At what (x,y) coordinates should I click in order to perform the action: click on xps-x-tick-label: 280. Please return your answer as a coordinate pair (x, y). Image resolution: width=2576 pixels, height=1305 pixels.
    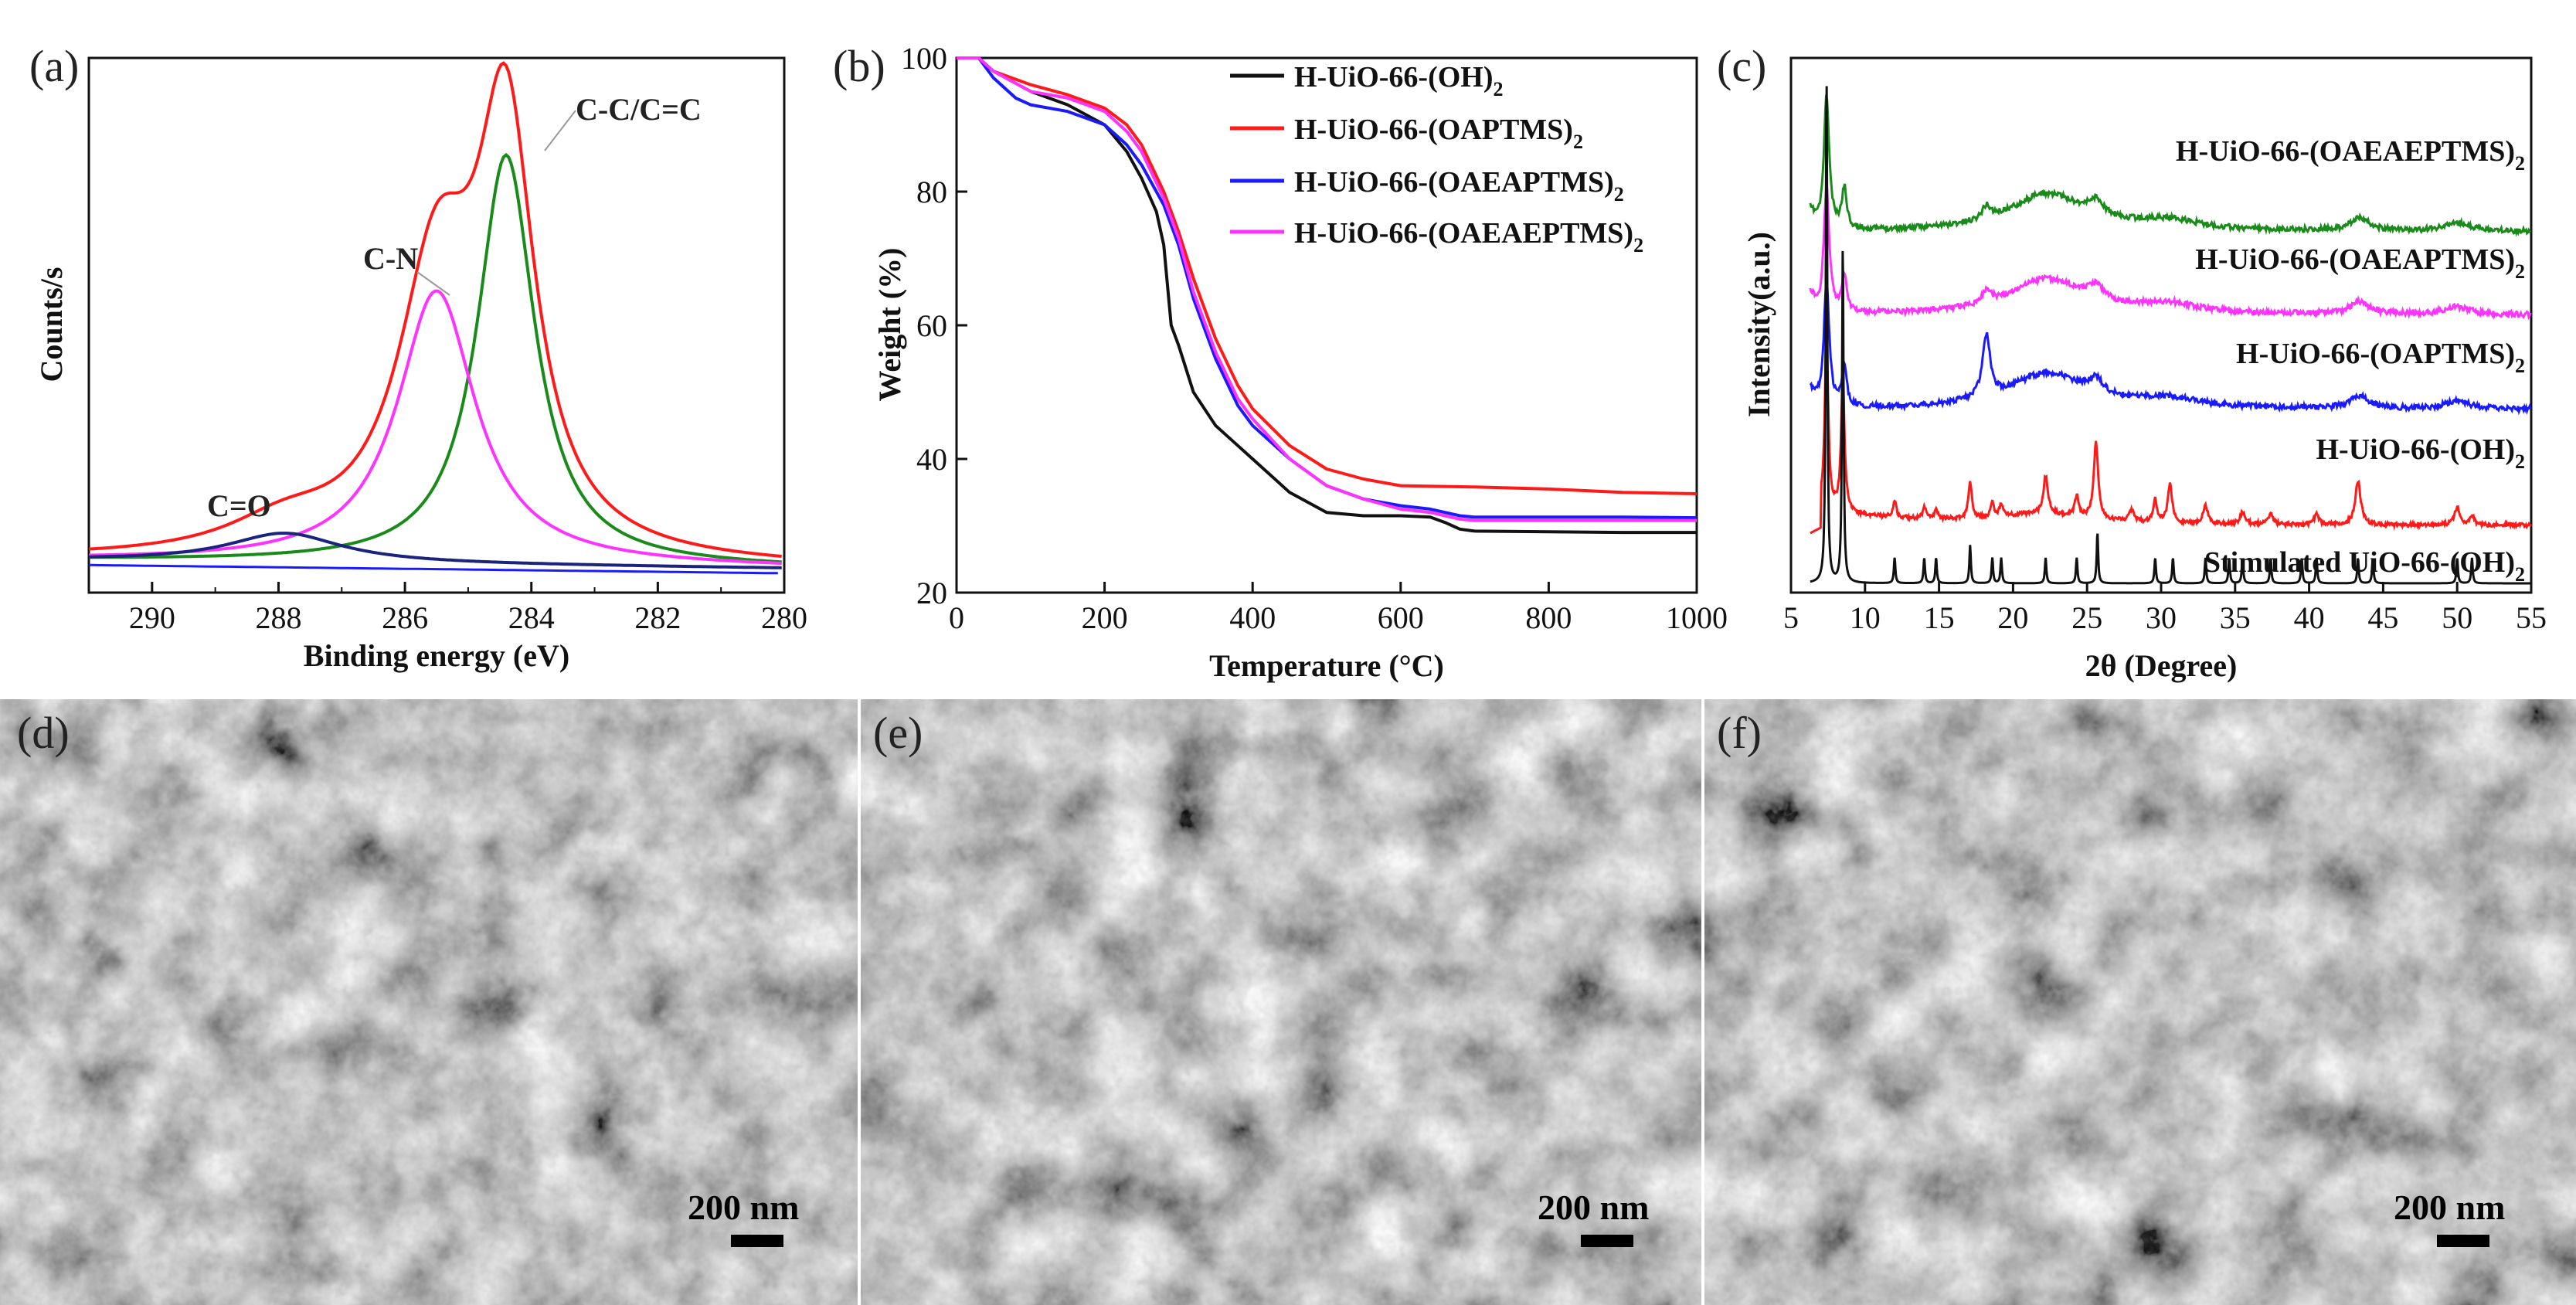
    Looking at the image, I should click on (784, 617).